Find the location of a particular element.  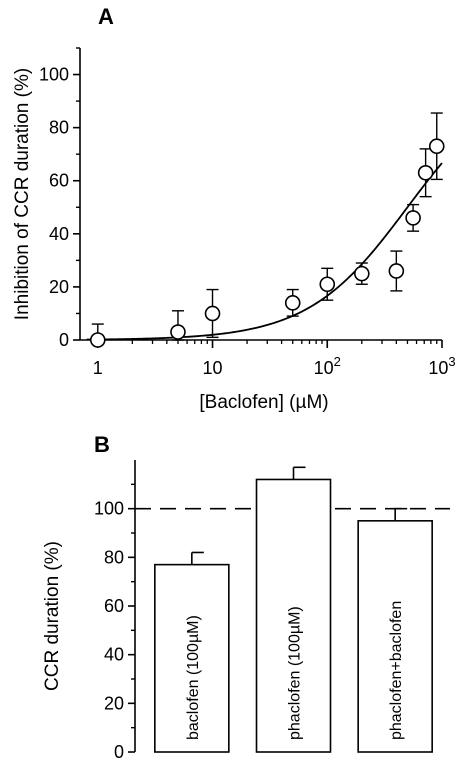

panel-a-y-tick-label: 40 is located at coordinates (59, 234).